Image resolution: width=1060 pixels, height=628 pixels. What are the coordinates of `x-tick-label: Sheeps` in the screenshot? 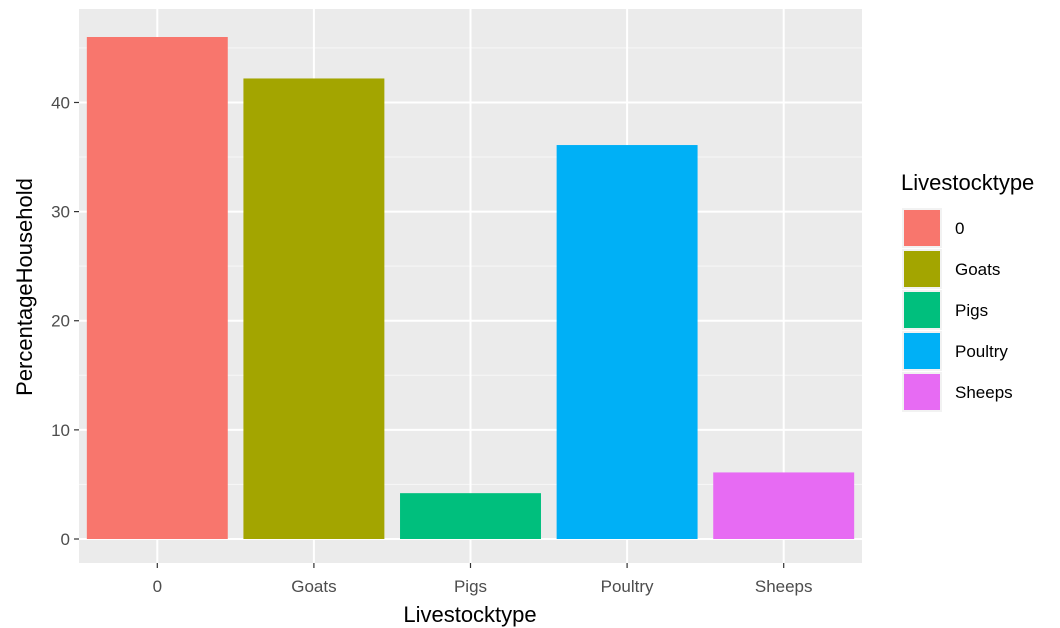 It's located at (784, 586).